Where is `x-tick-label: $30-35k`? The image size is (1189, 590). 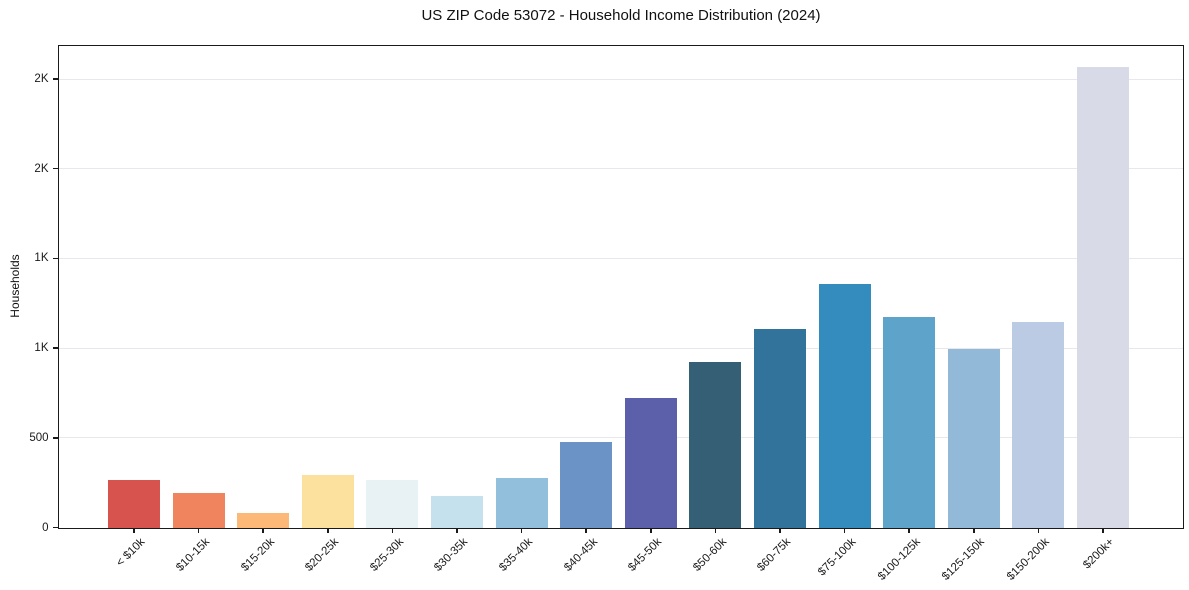
x-tick-label: $30-35k is located at coordinates (451, 554).